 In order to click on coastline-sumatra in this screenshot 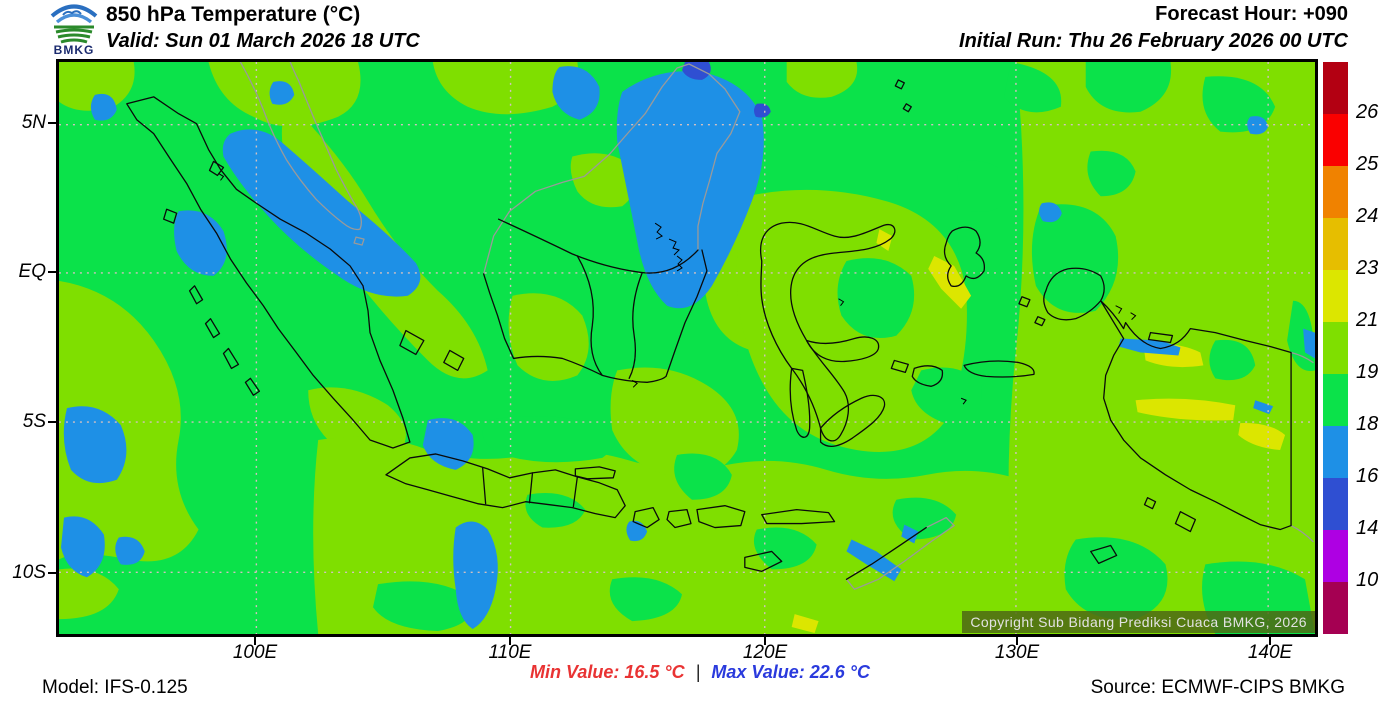, I will do `click(295, 272)`.